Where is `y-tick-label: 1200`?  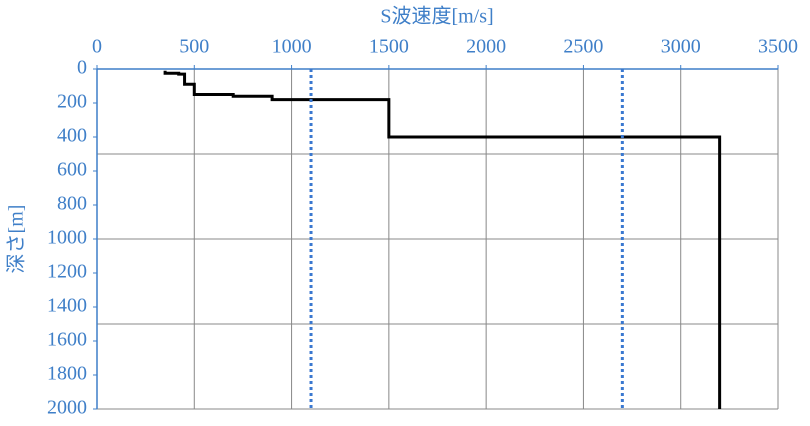 y-tick-label: 1200 is located at coordinates (67, 272).